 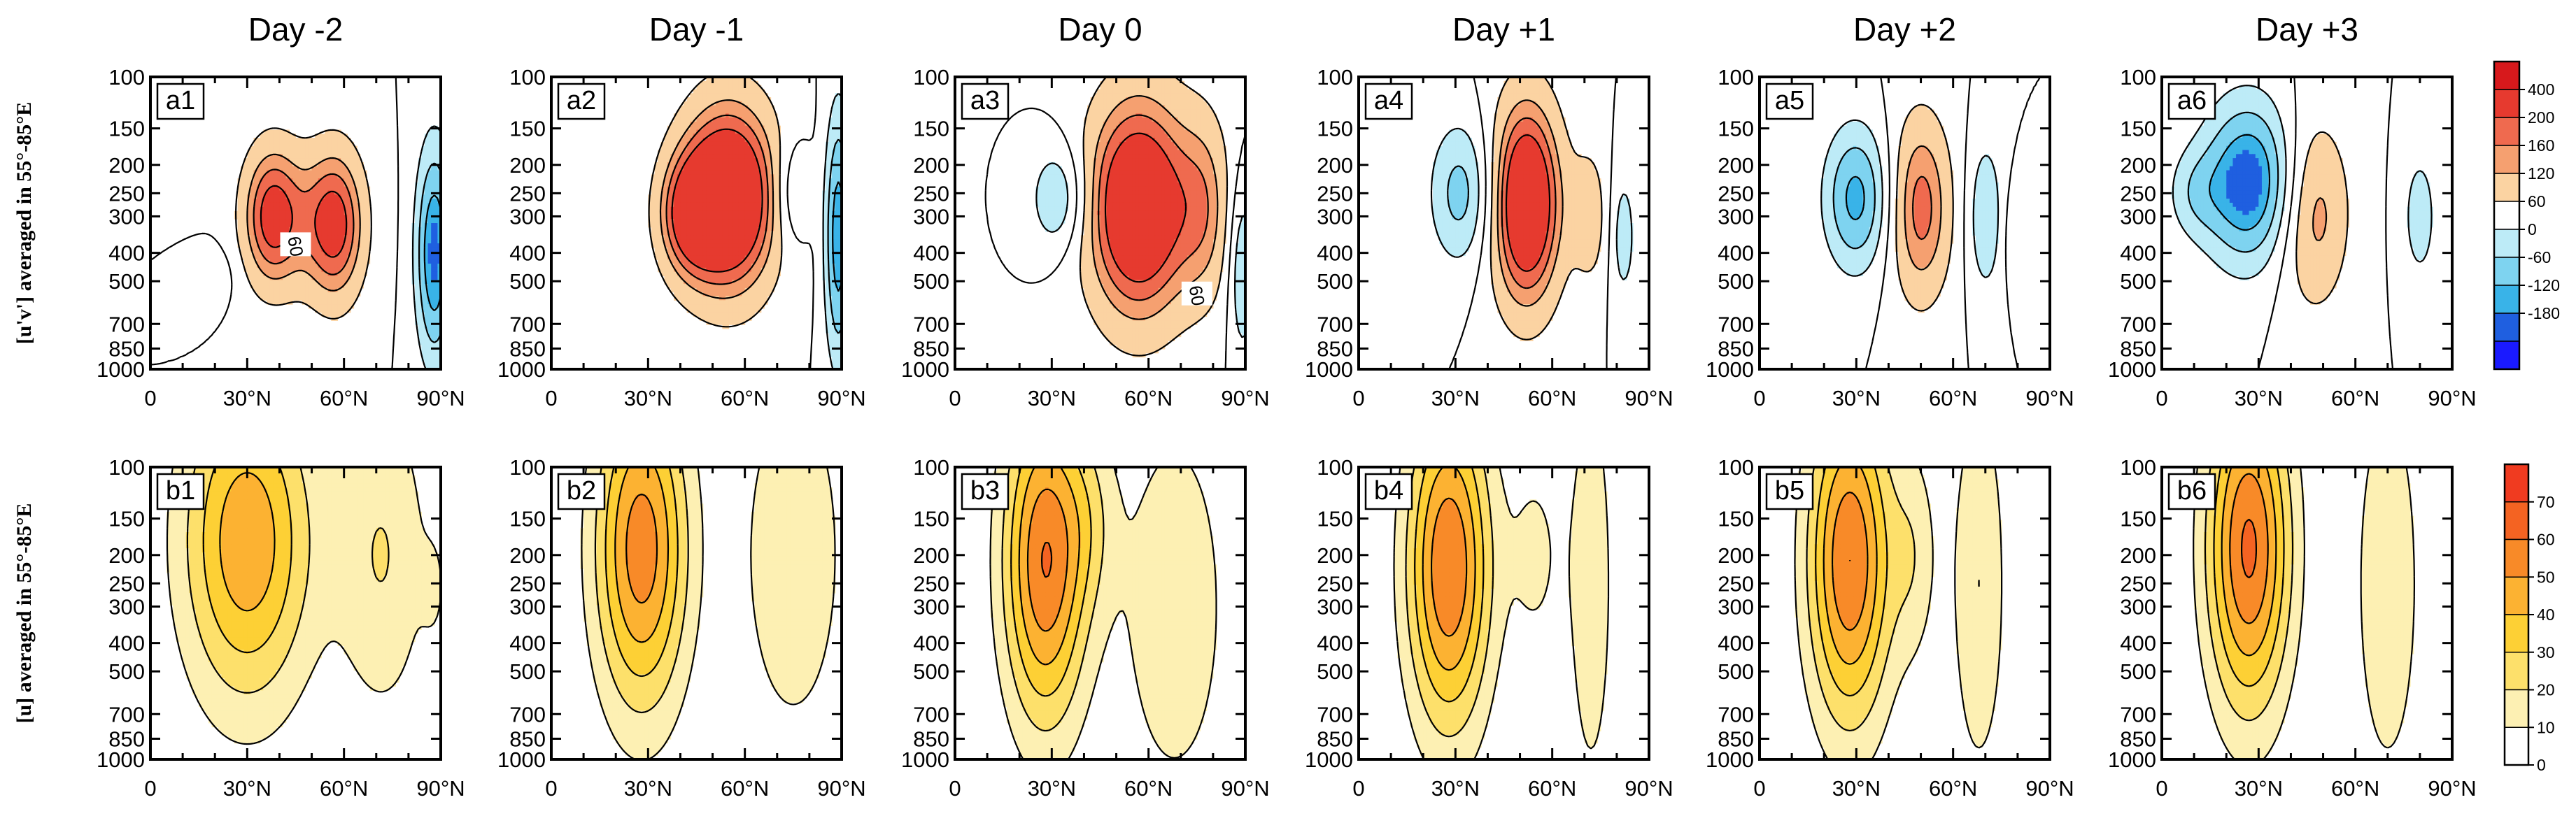 I want to click on panel-label: a3, so click(x=985, y=100).